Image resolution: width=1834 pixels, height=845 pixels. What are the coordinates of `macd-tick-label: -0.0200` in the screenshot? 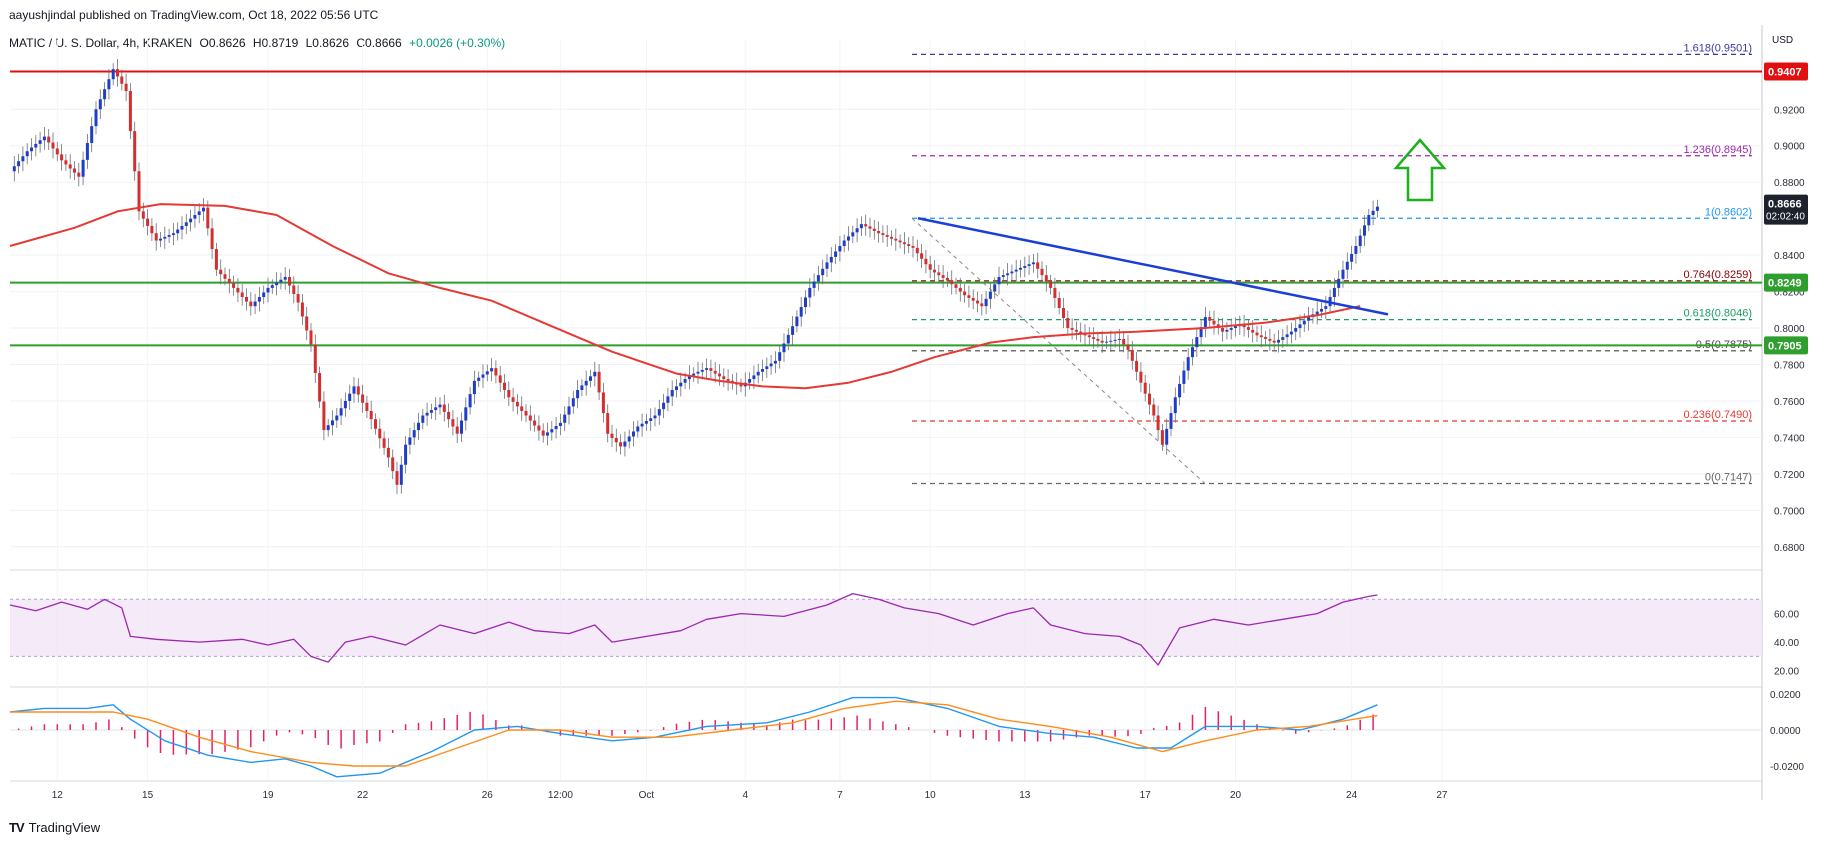 It's located at (1787, 767).